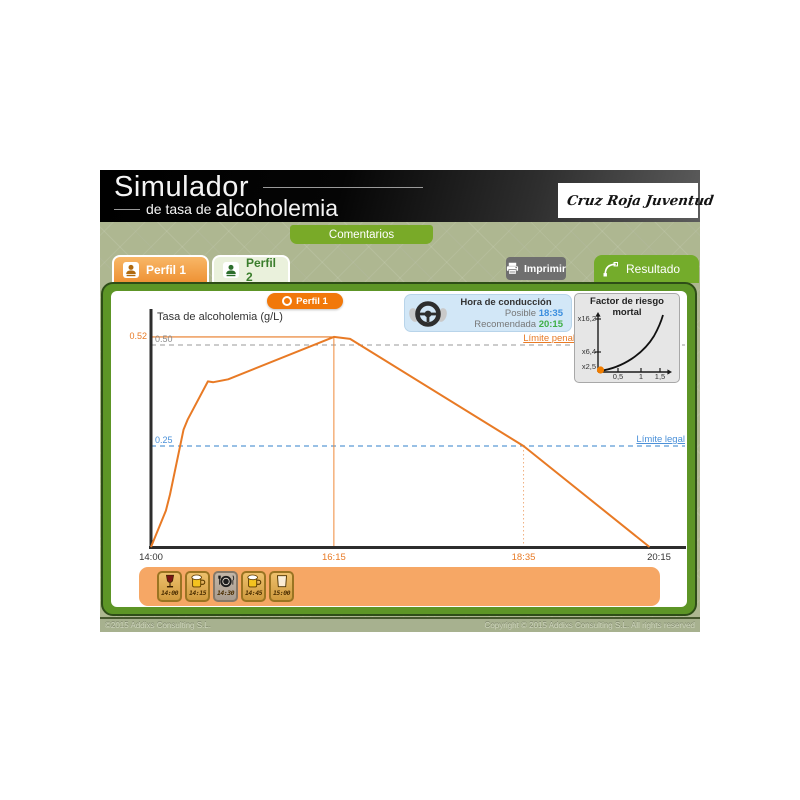 The width and height of the screenshot is (800, 800). I want to click on tab-perfil-2: Perfil 2, so click(251, 269).